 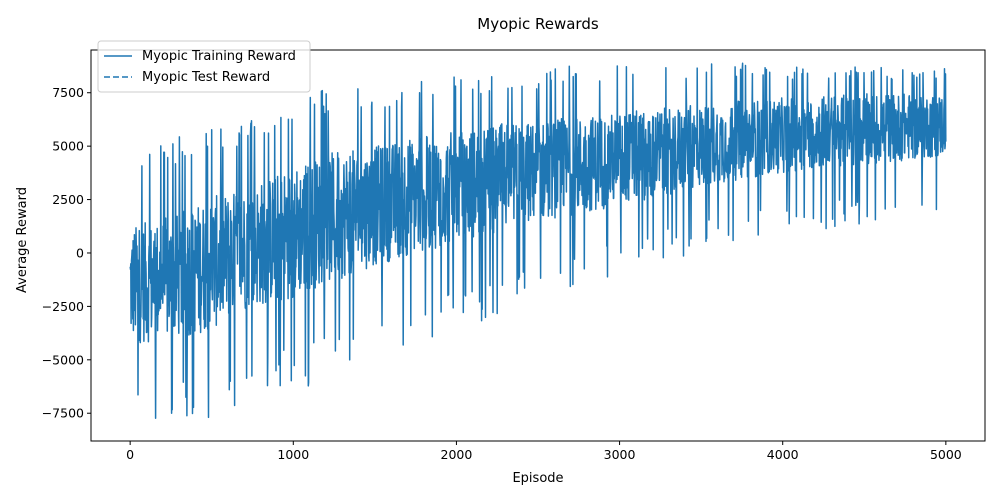 I want to click on x-tick-label: 2000, so click(x=457, y=454).